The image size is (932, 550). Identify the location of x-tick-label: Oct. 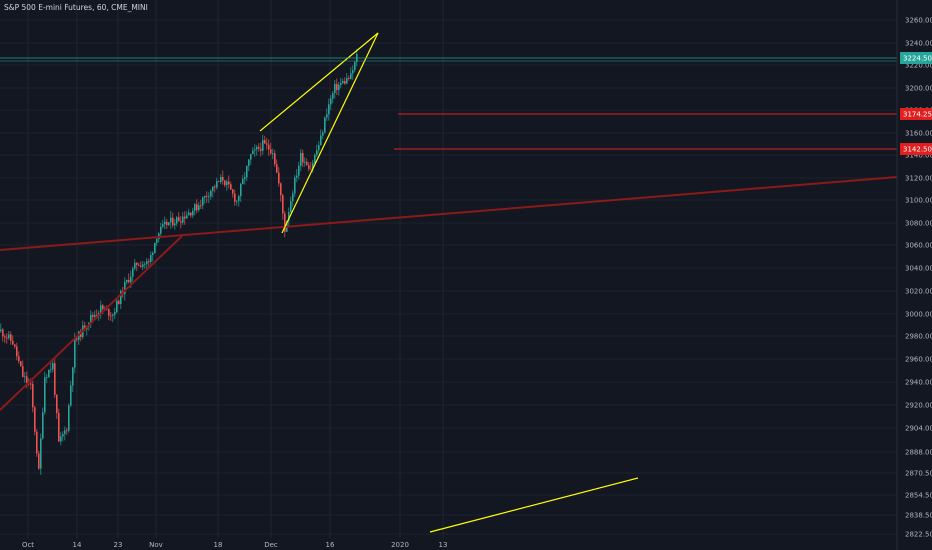
(28, 545).